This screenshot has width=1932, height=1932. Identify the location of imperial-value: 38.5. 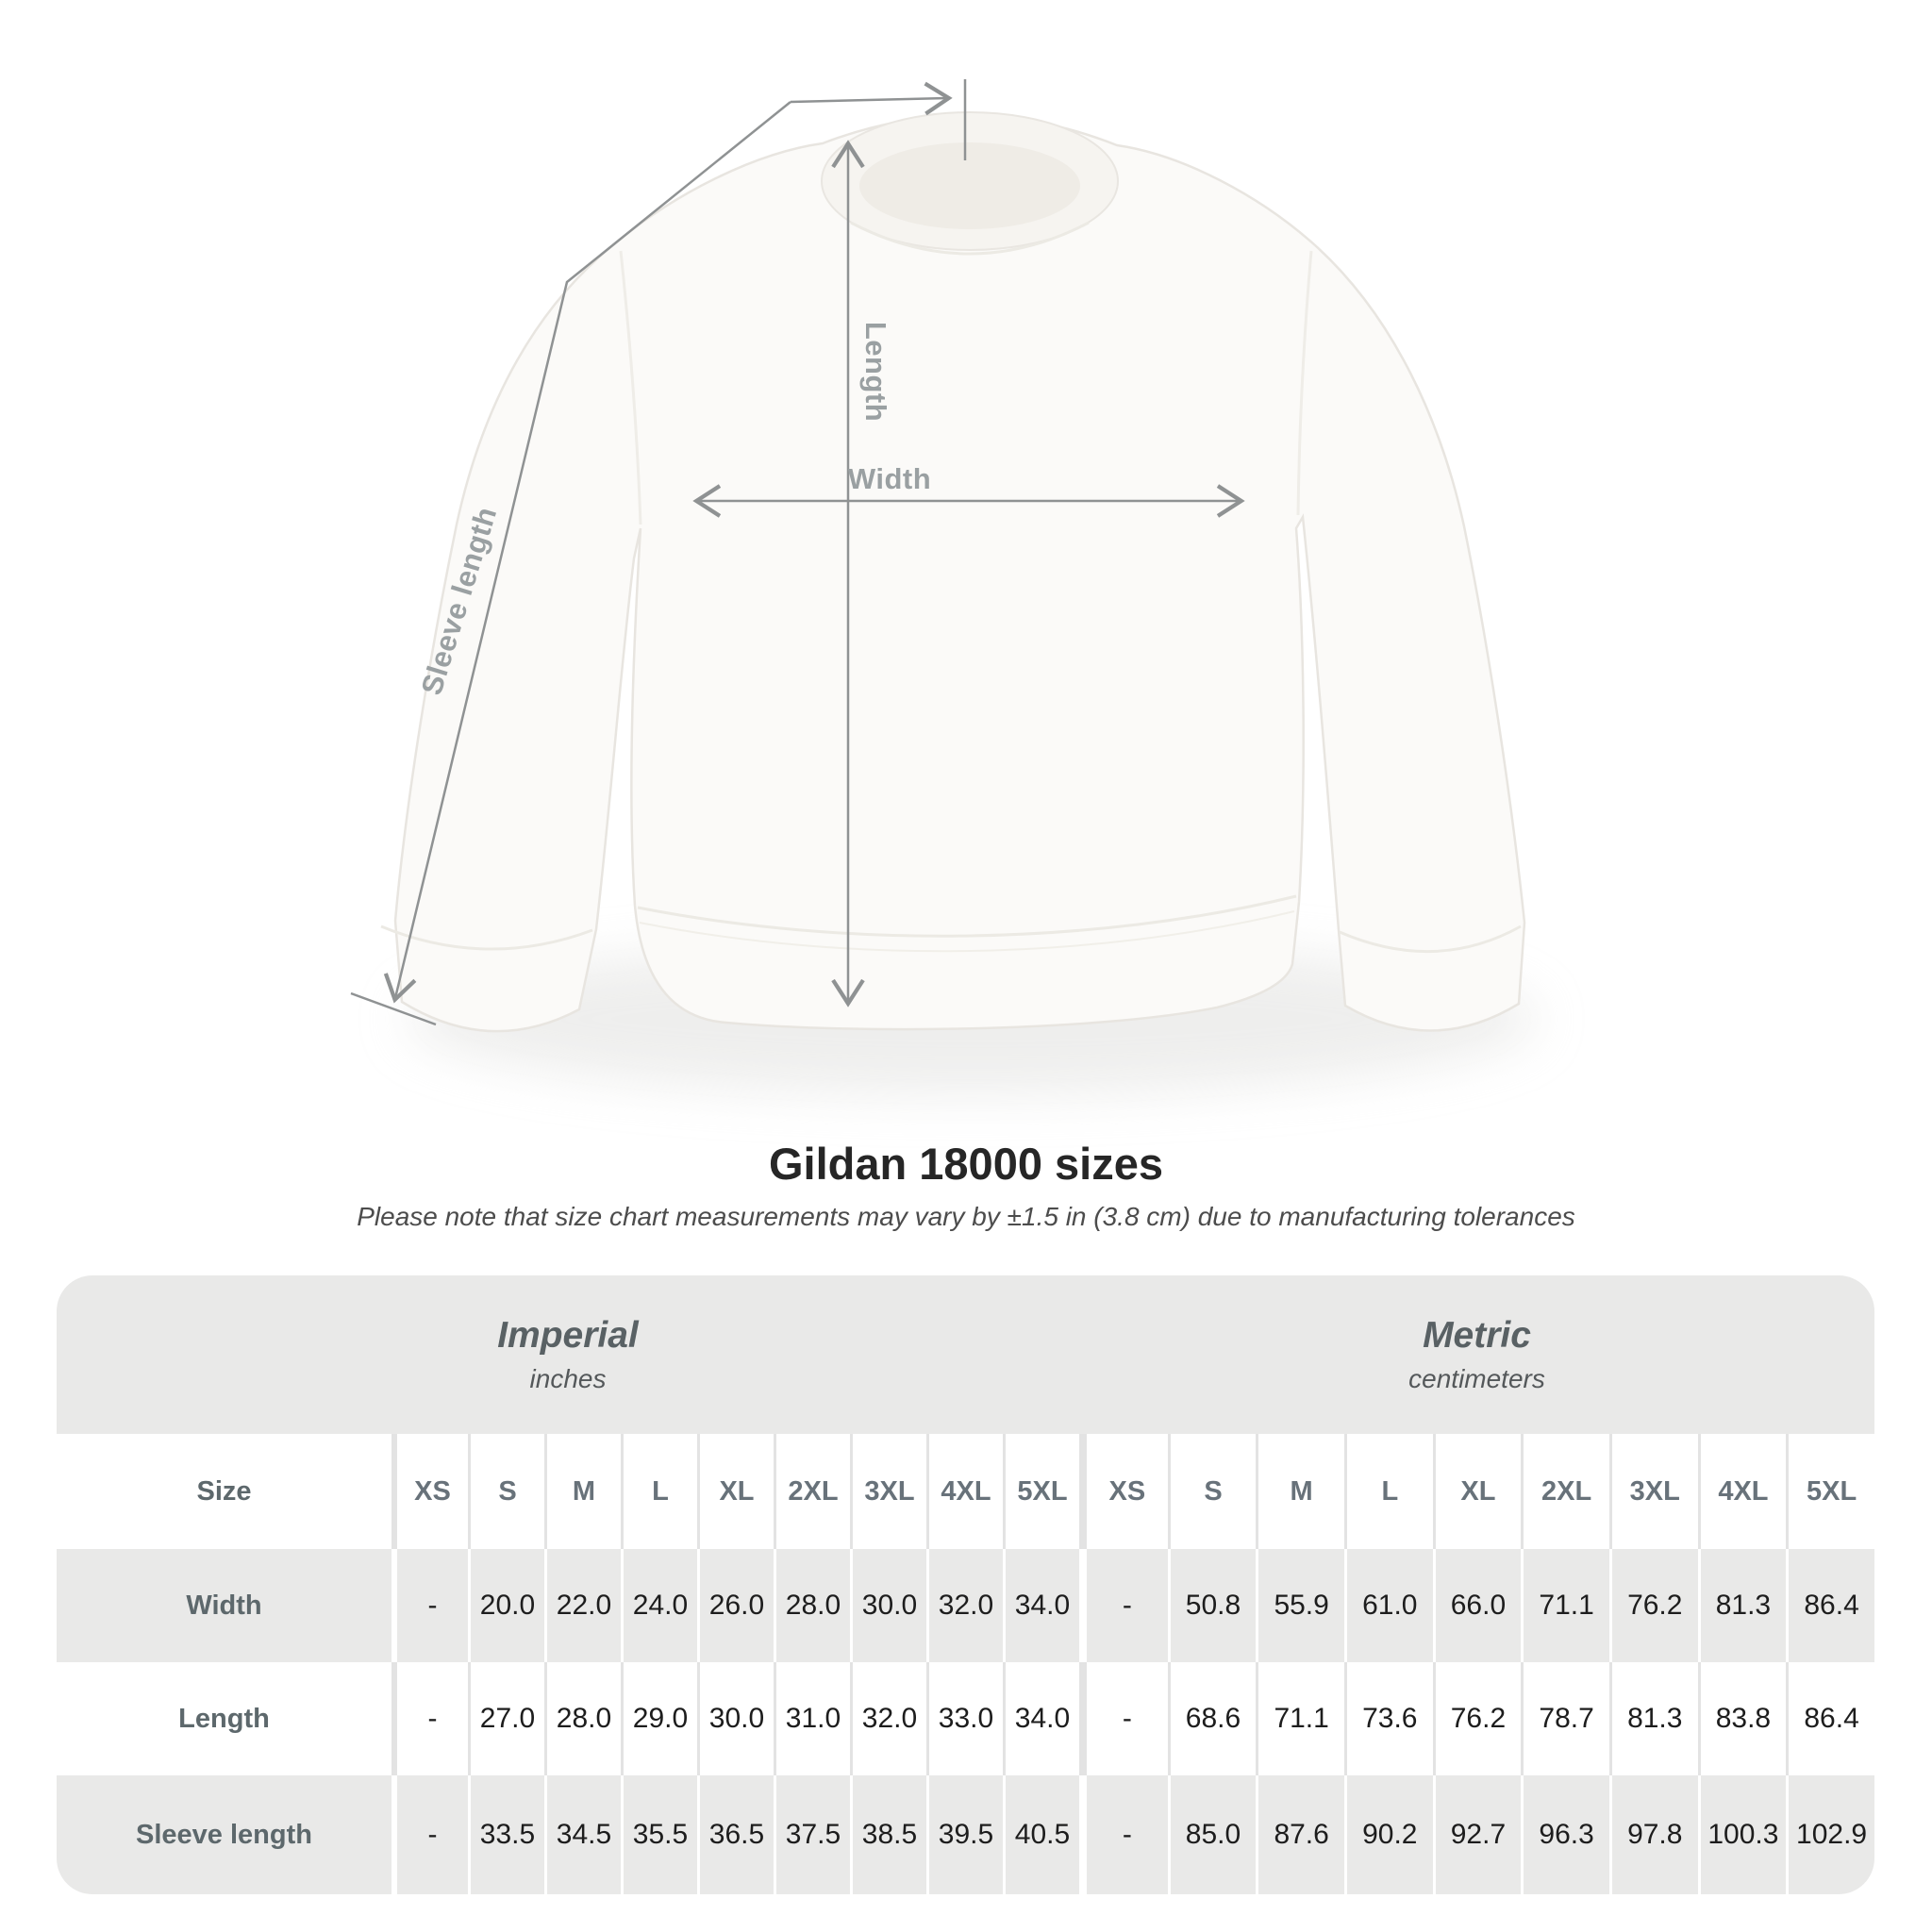
(888, 1834).